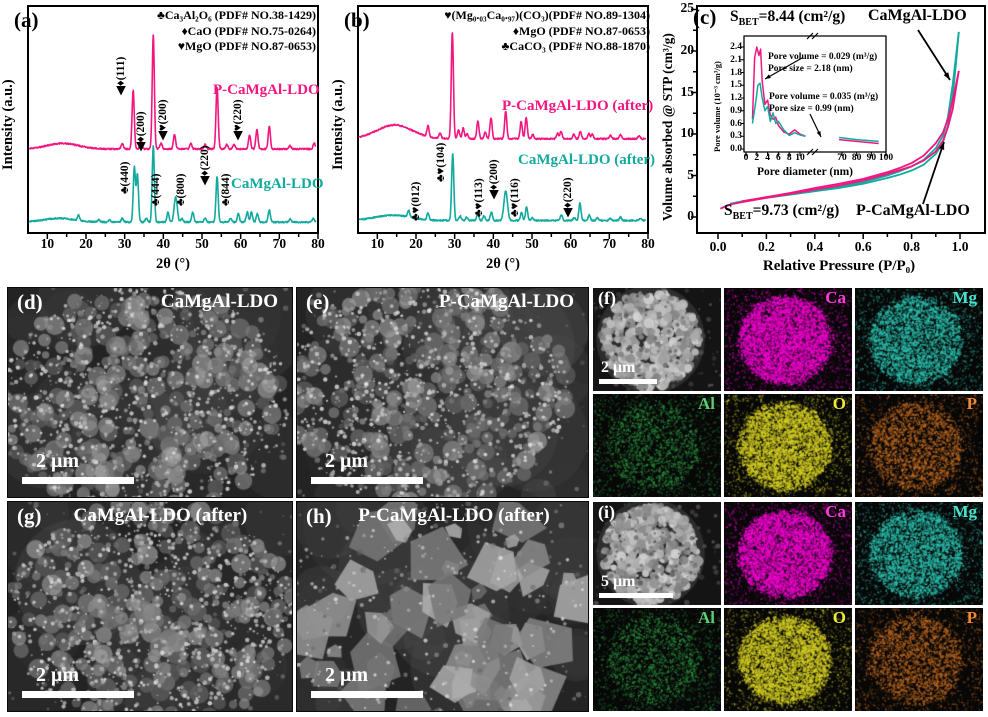 The height and width of the screenshot is (717, 988). Describe the element at coordinates (318, 302) in the screenshot. I see `panel-e-letter: (e)` at that location.